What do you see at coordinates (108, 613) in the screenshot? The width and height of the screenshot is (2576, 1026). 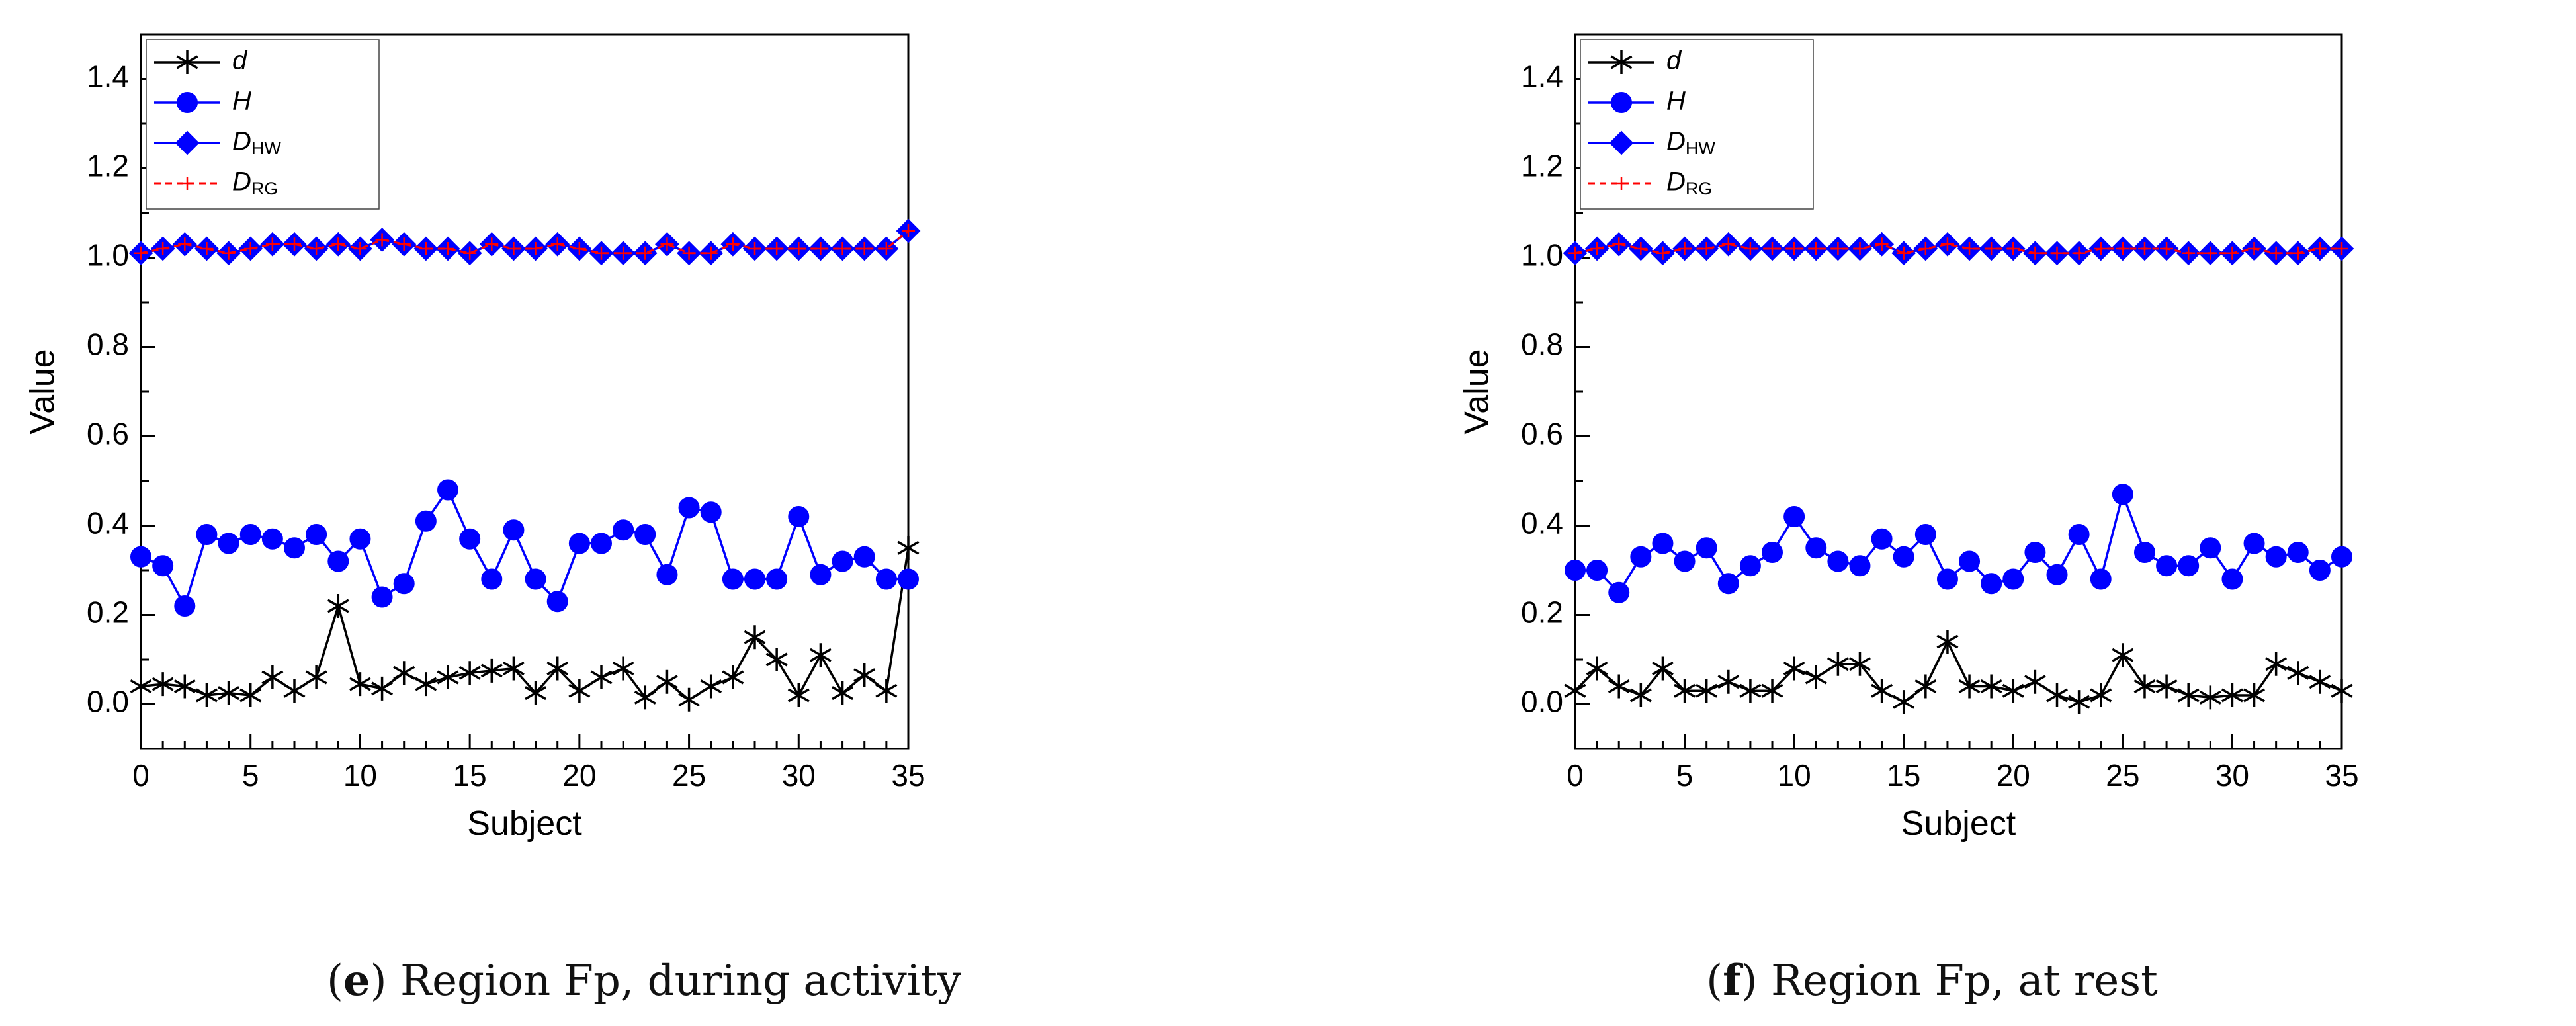 I see `y-tick-label: 0.2` at bounding box center [108, 613].